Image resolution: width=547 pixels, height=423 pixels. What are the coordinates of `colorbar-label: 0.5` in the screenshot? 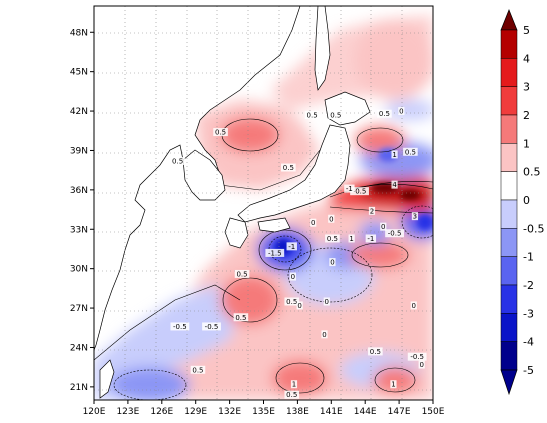 It's located at (532, 172).